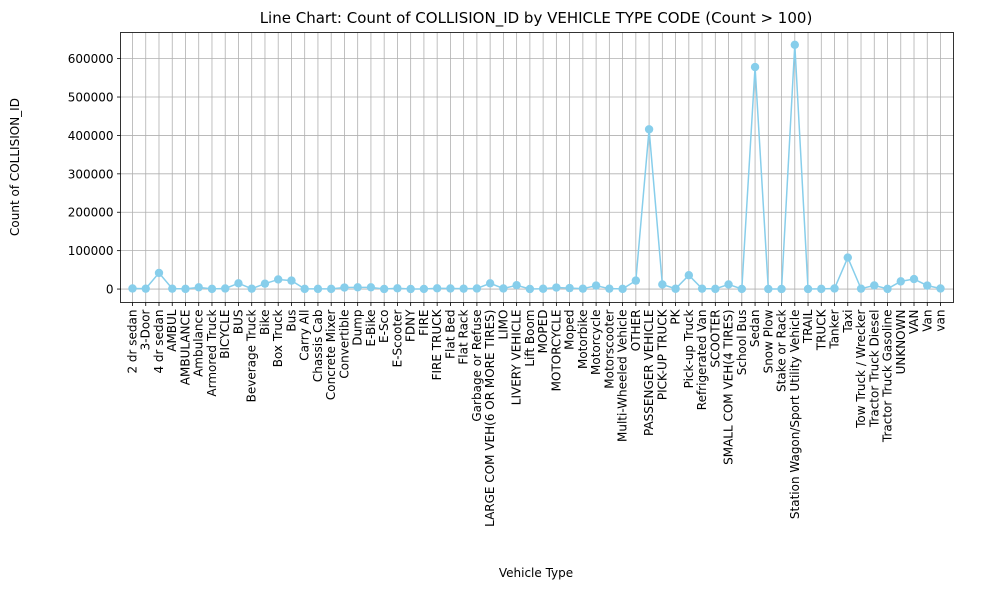  I want to click on x-tick-label: LARGE COM VEH(6 OR MORE TIRES), so click(490, 418).